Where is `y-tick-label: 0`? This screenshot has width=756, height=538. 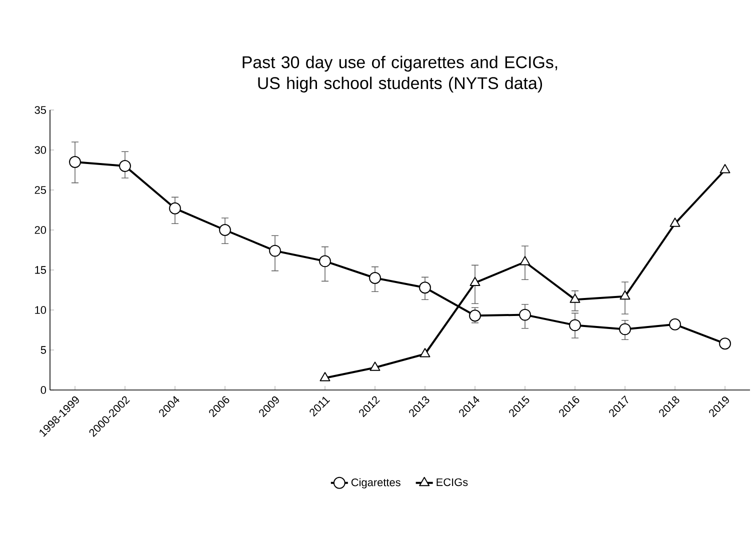 y-tick-label: 0 is located at coordinates (43, 390).